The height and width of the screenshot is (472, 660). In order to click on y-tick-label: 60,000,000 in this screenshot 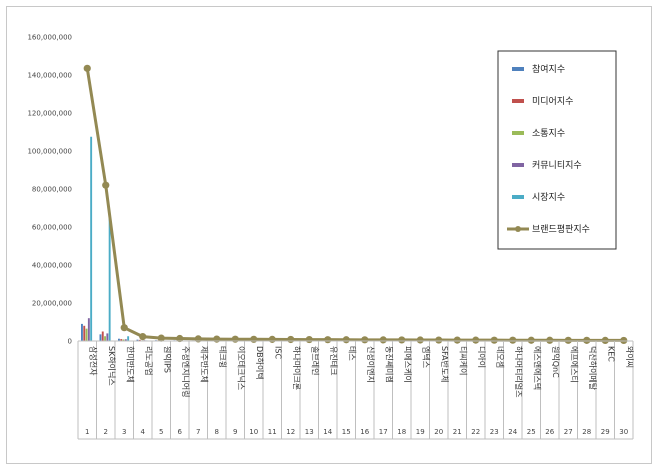, I will do `click(52, 228)`.